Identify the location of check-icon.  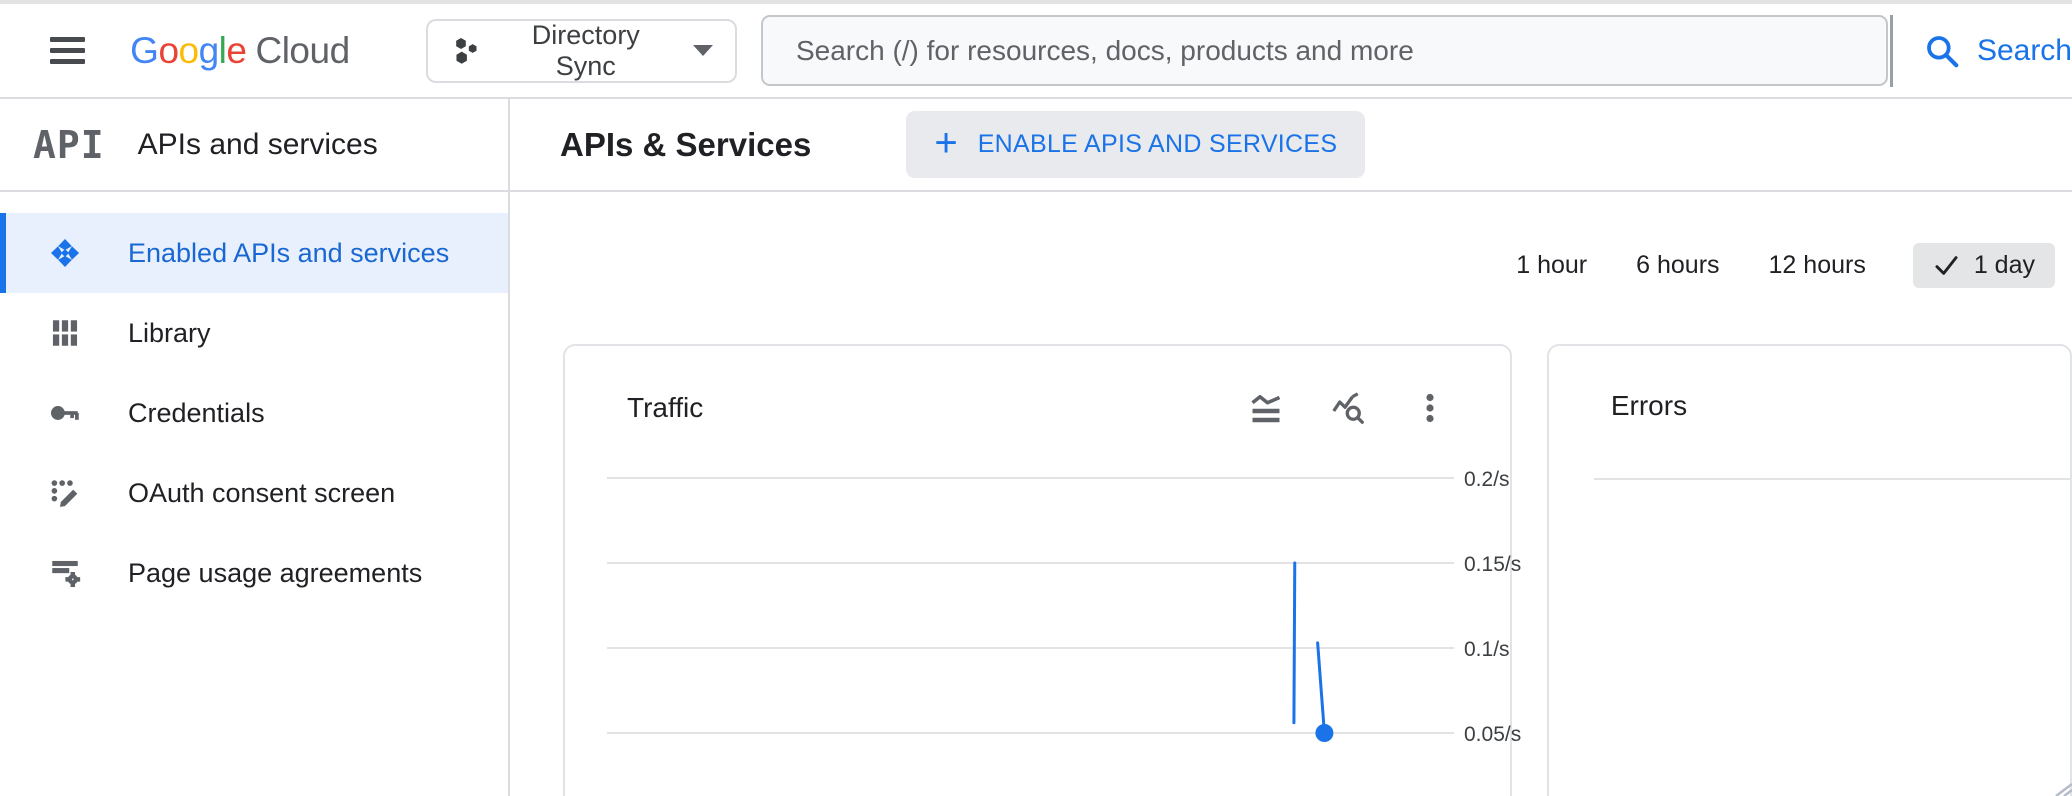
(1946, 265).